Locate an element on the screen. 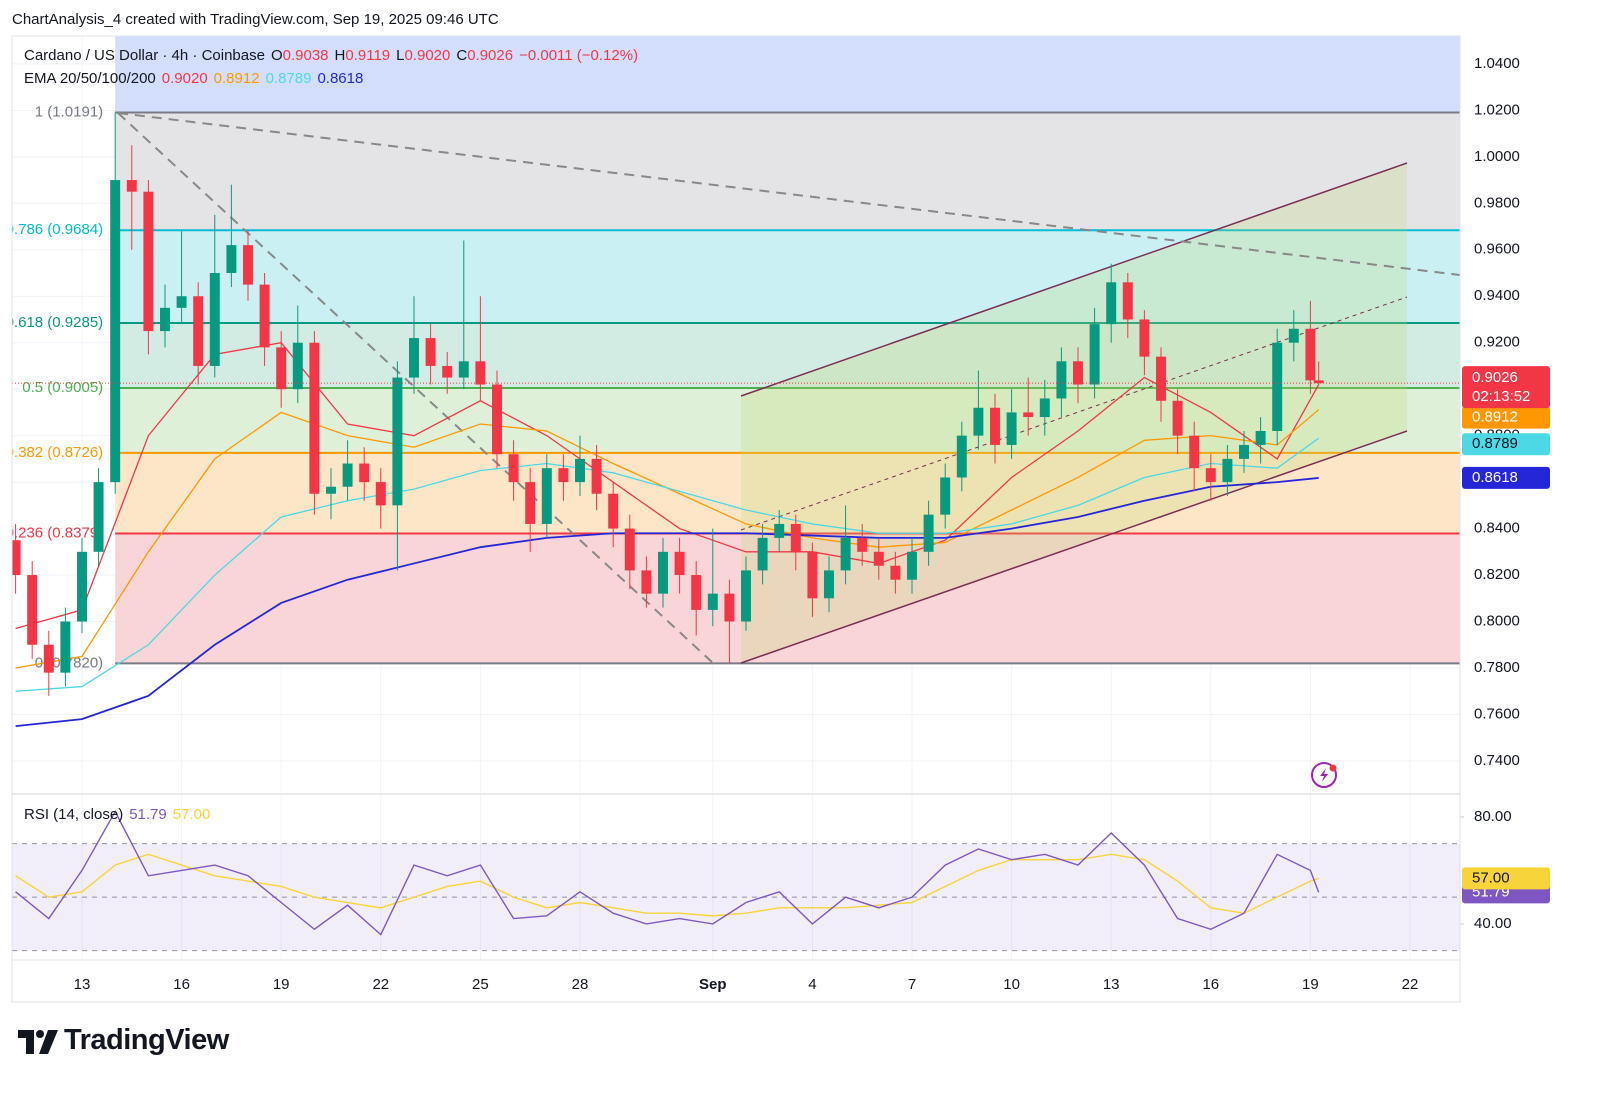  x-tick-label: 19 is located at coordinates (281, 984).